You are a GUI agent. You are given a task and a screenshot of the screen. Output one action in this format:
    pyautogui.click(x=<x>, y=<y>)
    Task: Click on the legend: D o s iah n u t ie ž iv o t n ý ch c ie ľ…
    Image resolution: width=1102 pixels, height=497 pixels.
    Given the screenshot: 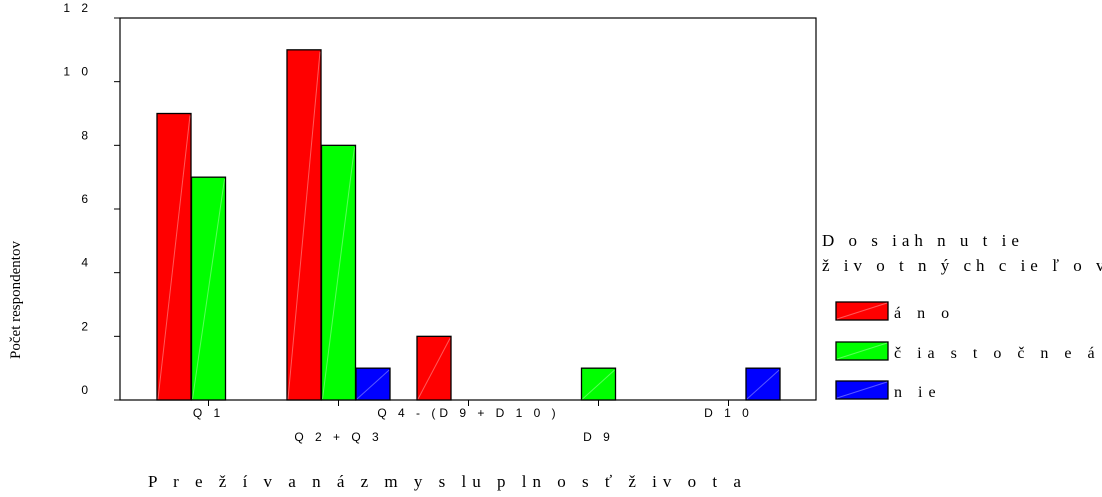 What is the action you would take?
    pyautogui.click(x=962, y=316)
    